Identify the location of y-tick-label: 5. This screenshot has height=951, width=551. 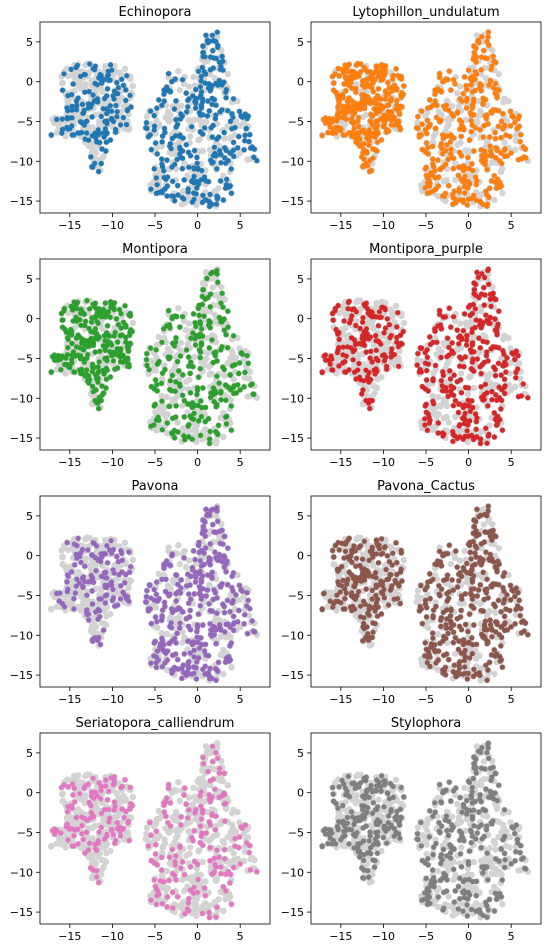
(29, 279).